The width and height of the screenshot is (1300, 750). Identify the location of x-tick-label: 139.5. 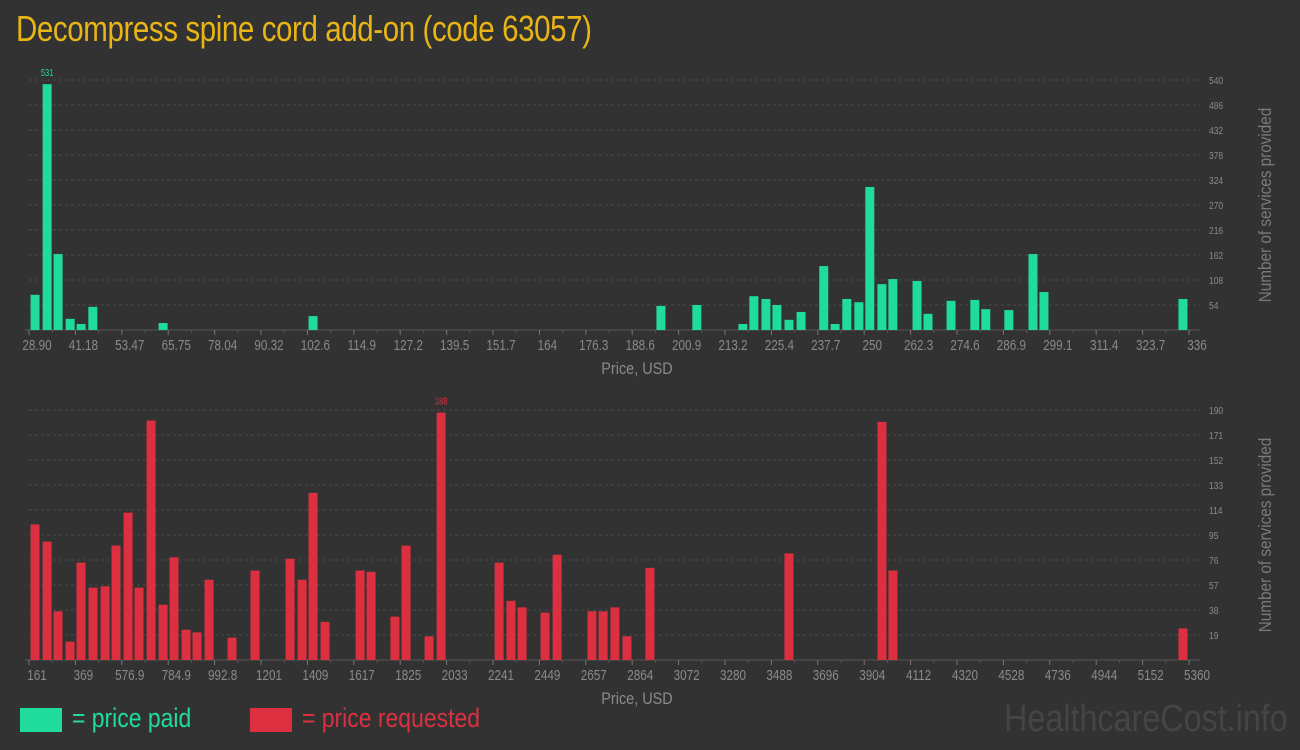
(454, 345).